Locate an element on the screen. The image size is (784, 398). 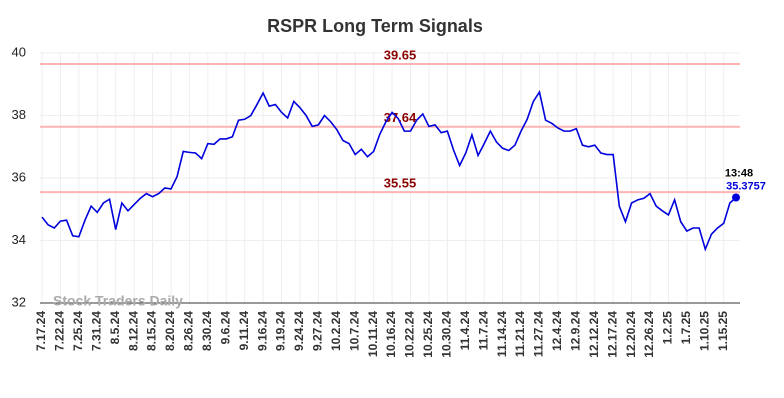
y-tick-label: 36 is located at coordinates (19, 176).